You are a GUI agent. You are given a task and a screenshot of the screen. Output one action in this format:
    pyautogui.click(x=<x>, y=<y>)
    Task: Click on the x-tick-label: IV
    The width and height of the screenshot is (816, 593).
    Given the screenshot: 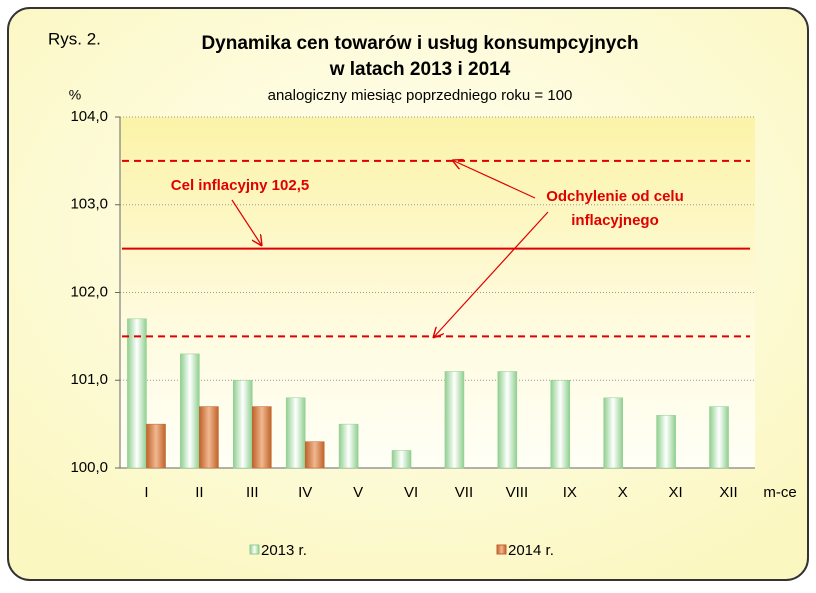 What is the action you would take?
    pyautogui.click(x=305, y=492)
    